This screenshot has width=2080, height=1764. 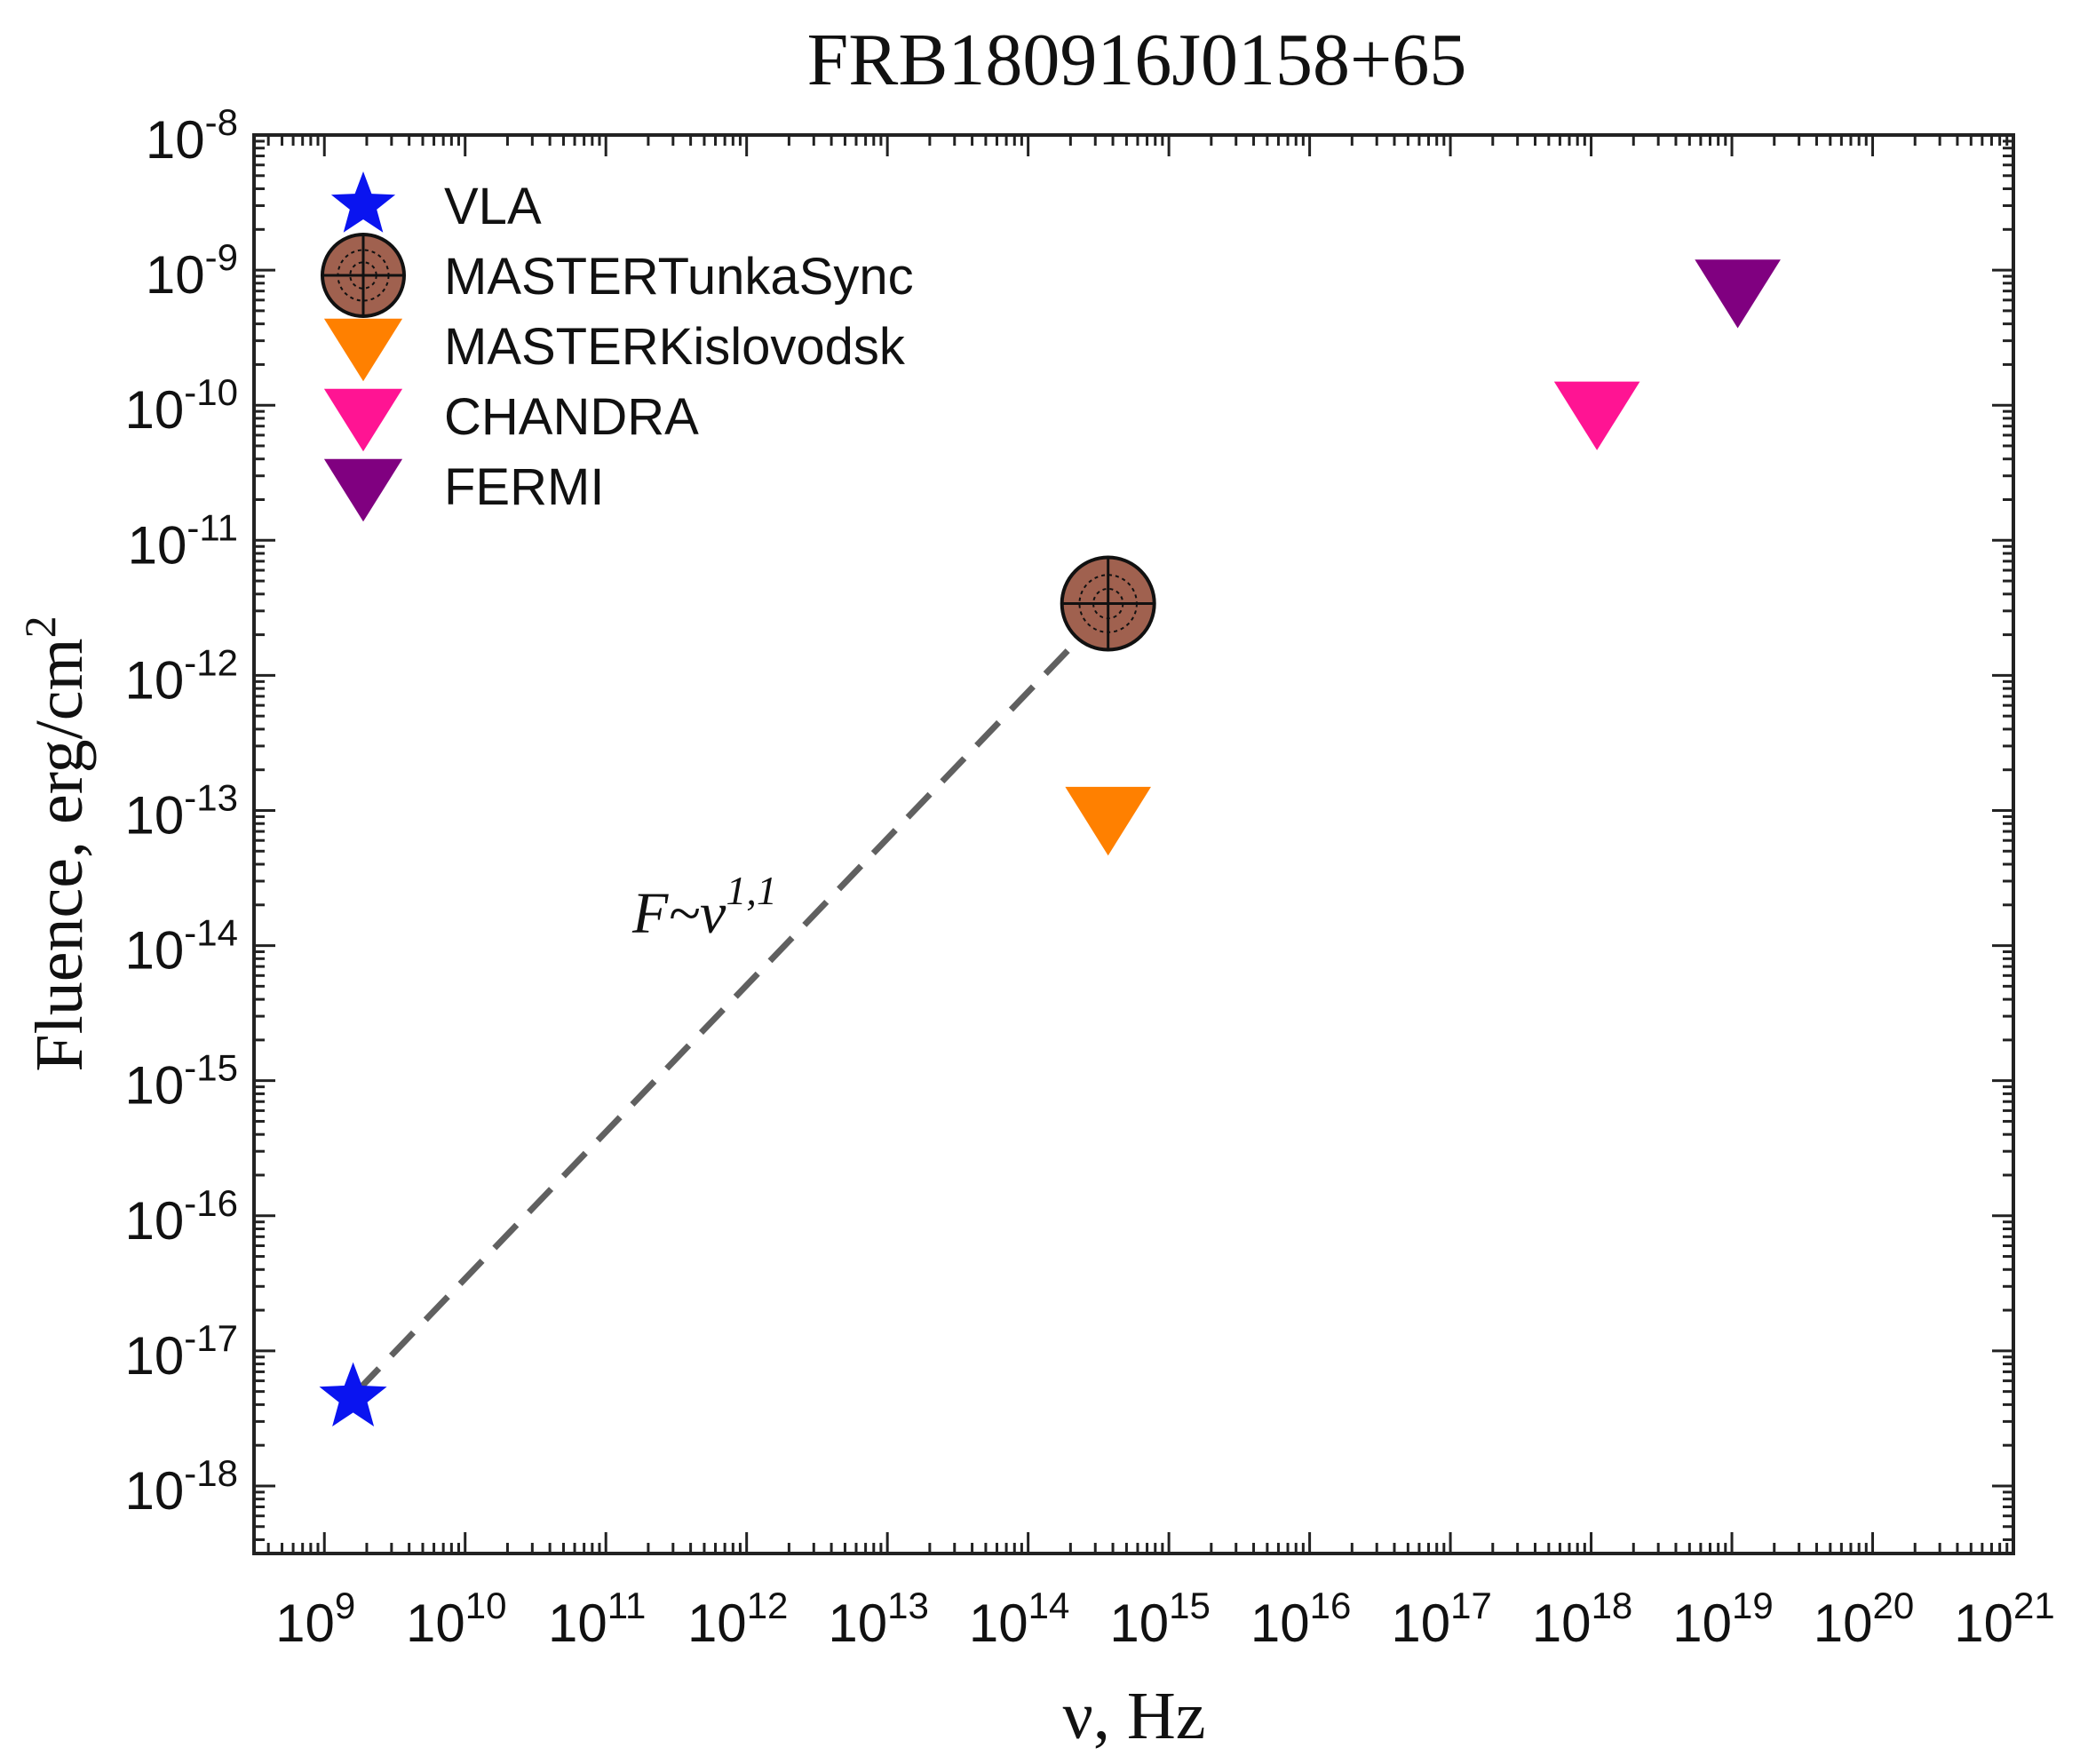 I want to click on x-tick-label: 1016, so click(x=1300, y=1619).